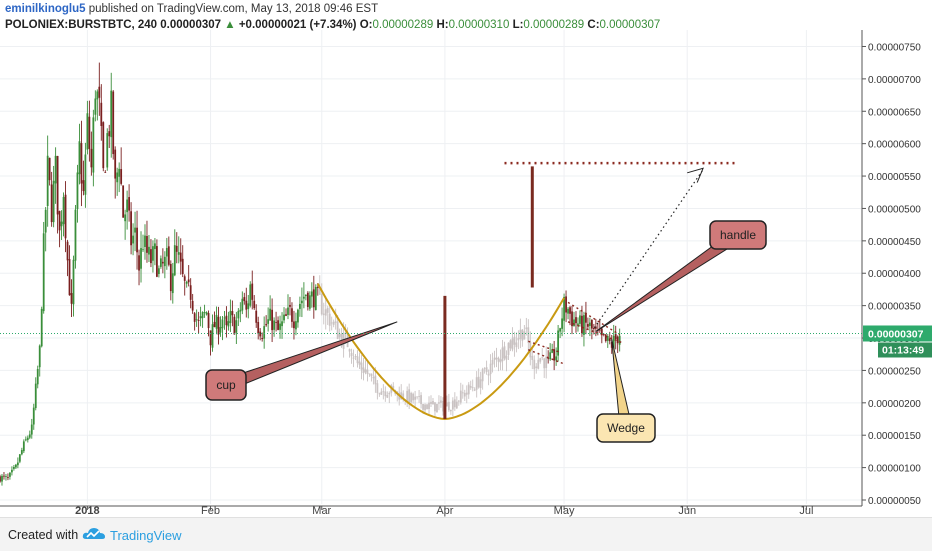 The image size is (932, 551). I want to click on tradingview-brand-link: TradingView, so click(146, 535).